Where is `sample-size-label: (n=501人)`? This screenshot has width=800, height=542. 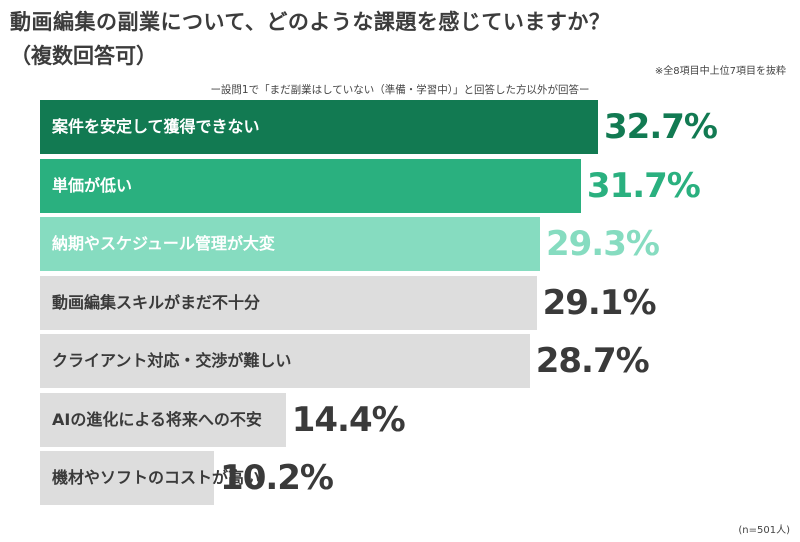
sample-size-label: (n=501人) is located at coordinates (764, 530).